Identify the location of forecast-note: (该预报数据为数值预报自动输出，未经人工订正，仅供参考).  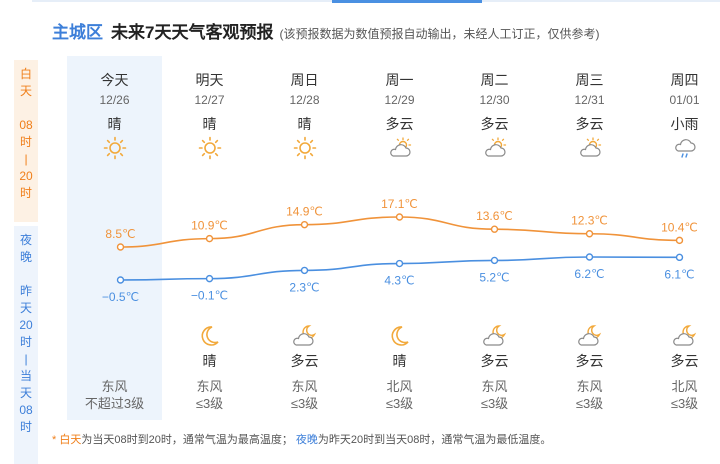
(439, 34).